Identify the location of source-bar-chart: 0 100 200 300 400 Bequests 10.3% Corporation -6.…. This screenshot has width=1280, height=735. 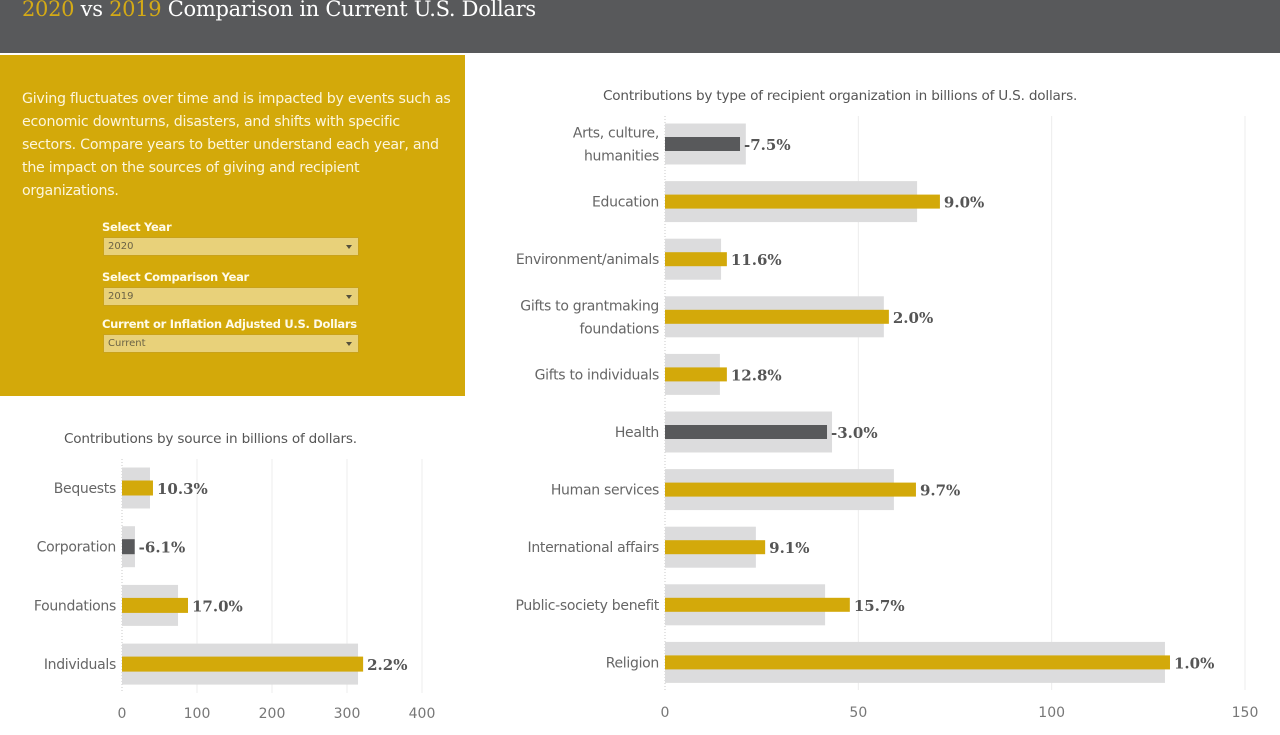
(235, 590).